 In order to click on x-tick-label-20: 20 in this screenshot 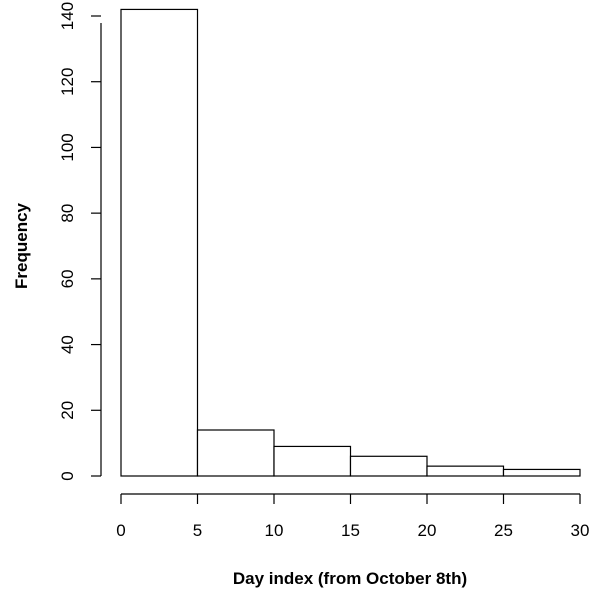, I will do `click(427, 530)`.